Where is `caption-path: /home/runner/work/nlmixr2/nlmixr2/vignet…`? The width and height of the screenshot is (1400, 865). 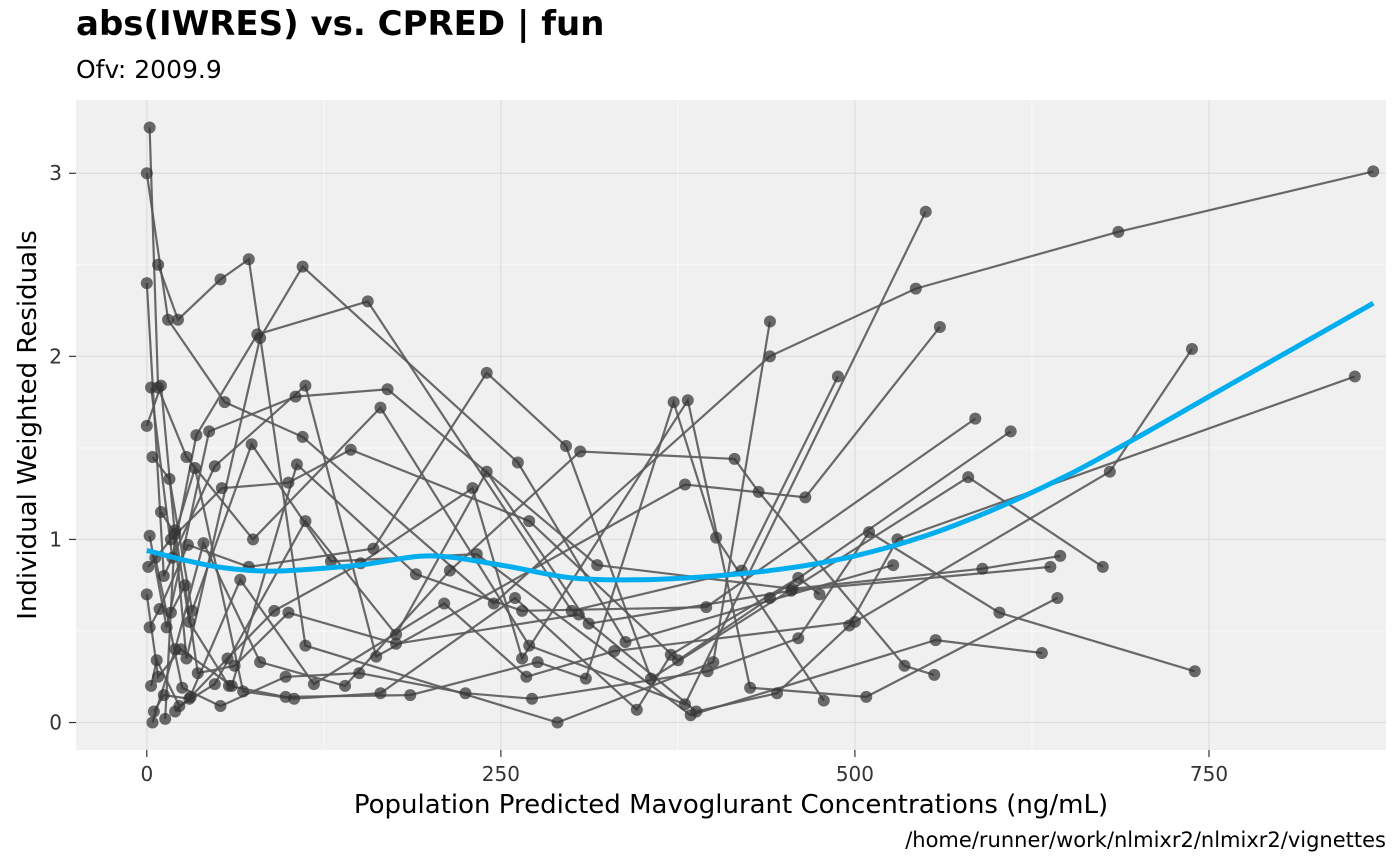
caption-path: /home/runner/work/nlmixr2/nlmixr2/vignet… is located at coordinates (1145, 840).